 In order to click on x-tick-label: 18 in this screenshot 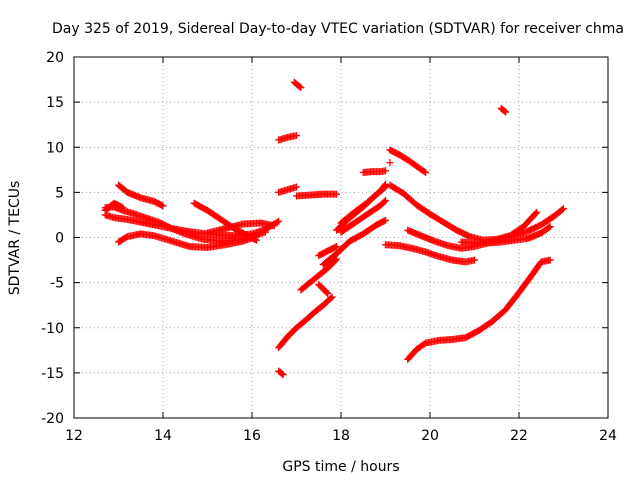, I will do `click(341, 436)`.